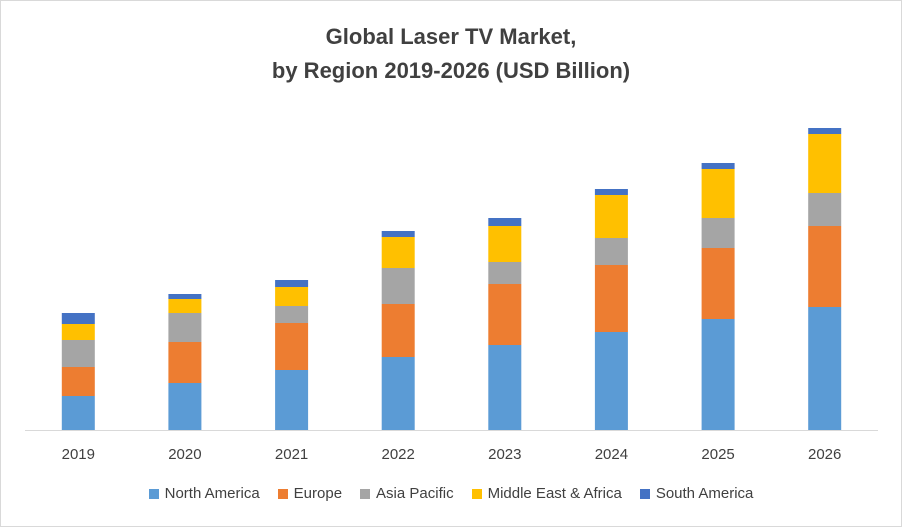  Describe the element at coordinates (212, 493) in the screenshot. I see `legend-label: North America` at that location.